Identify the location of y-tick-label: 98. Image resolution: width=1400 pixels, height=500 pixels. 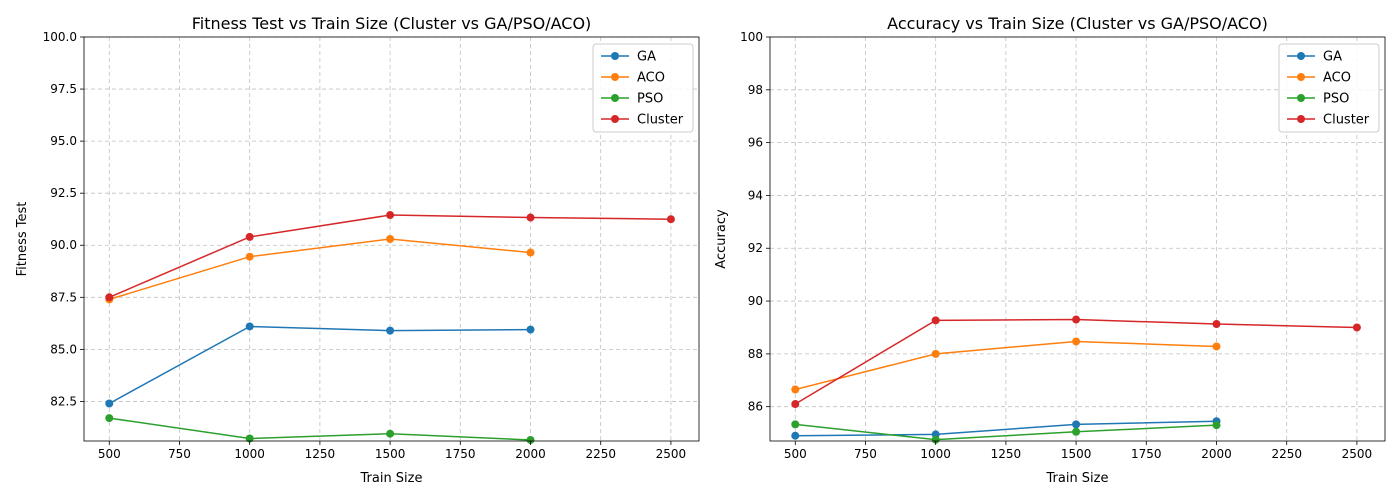
(755, 90).